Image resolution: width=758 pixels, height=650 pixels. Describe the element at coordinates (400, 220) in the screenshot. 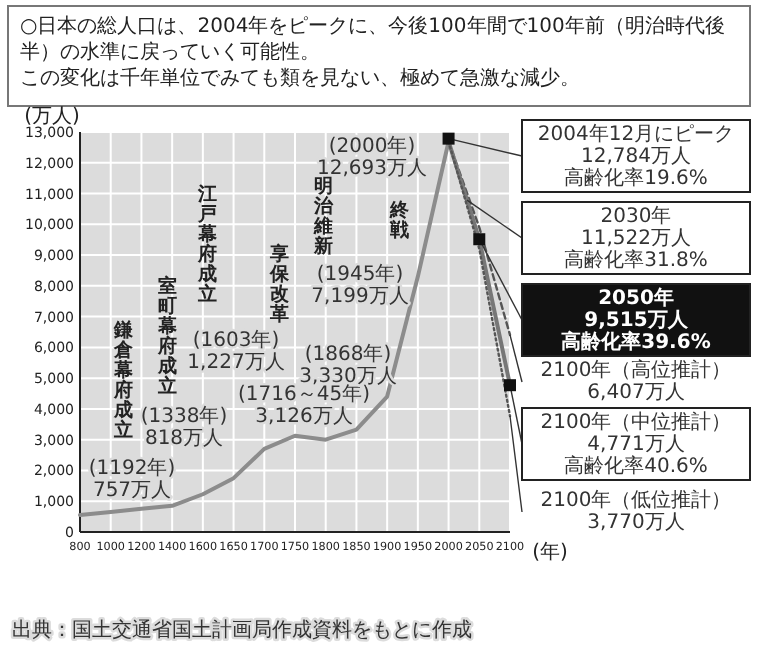

I see `annotation: 終戦` at that location.